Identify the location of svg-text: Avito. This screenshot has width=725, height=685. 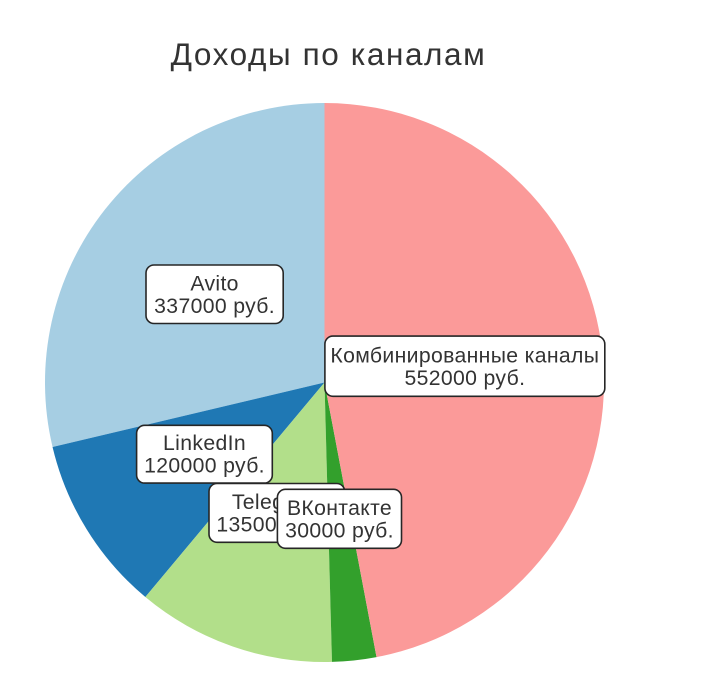
(214, 284).